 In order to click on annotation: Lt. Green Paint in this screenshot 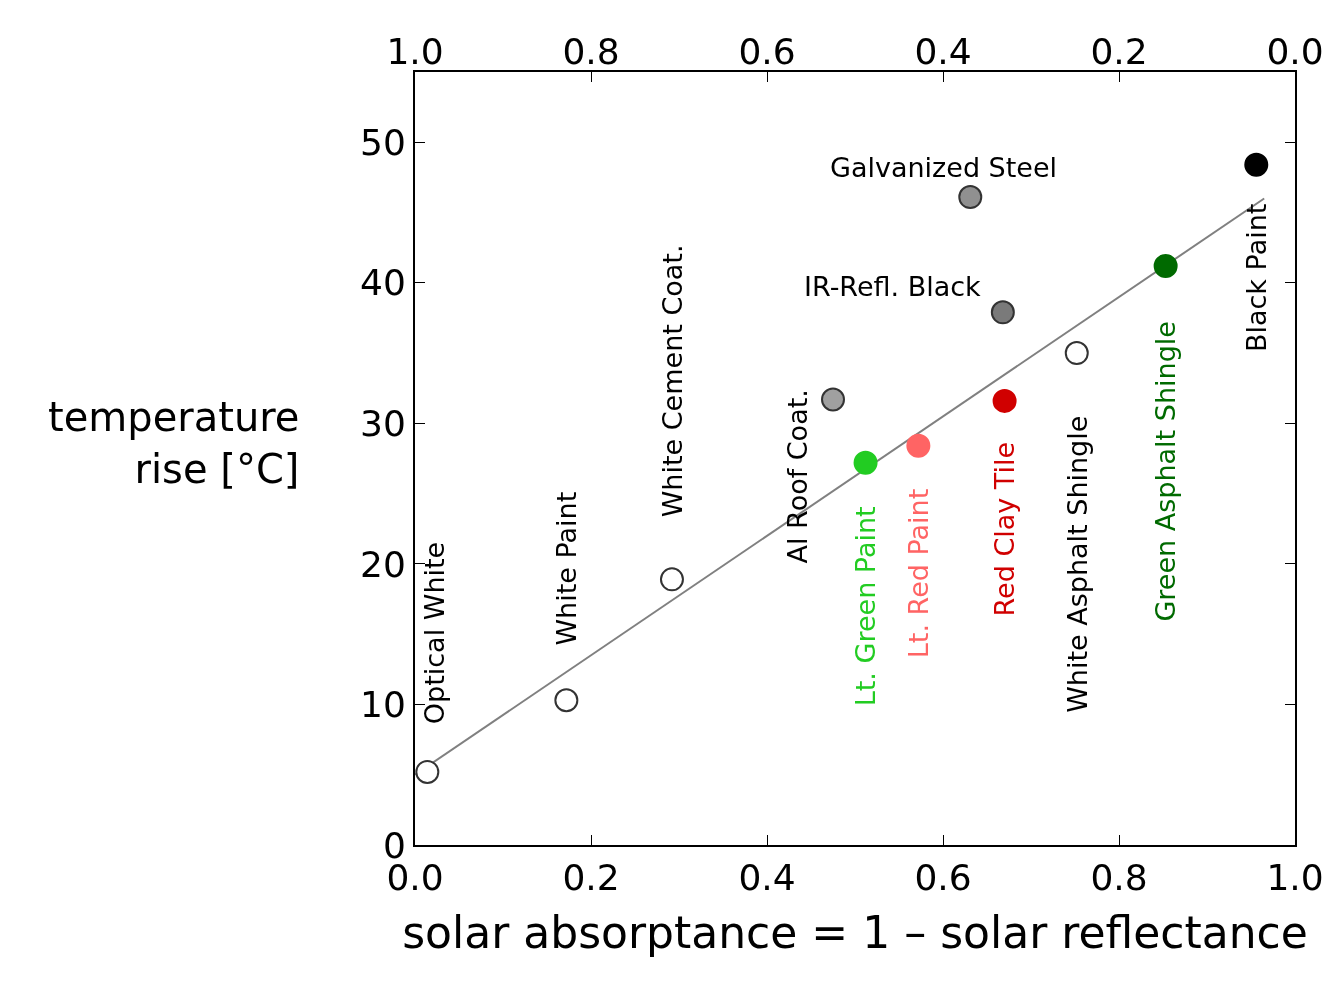, I will do `click(865, 606)`.